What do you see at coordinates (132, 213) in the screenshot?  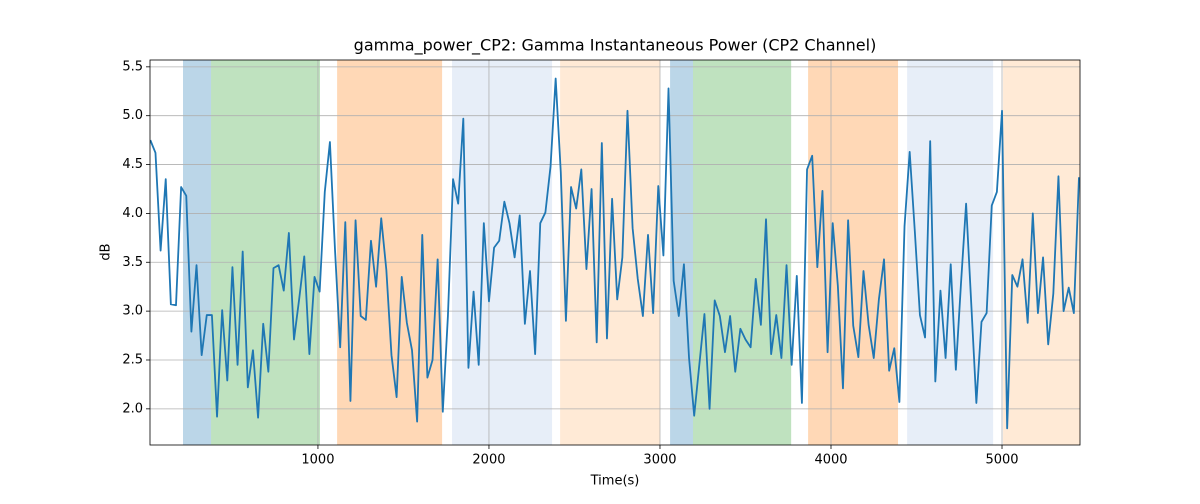 I see `y-tick-label: 4.0` at bounding box center [132, 213].